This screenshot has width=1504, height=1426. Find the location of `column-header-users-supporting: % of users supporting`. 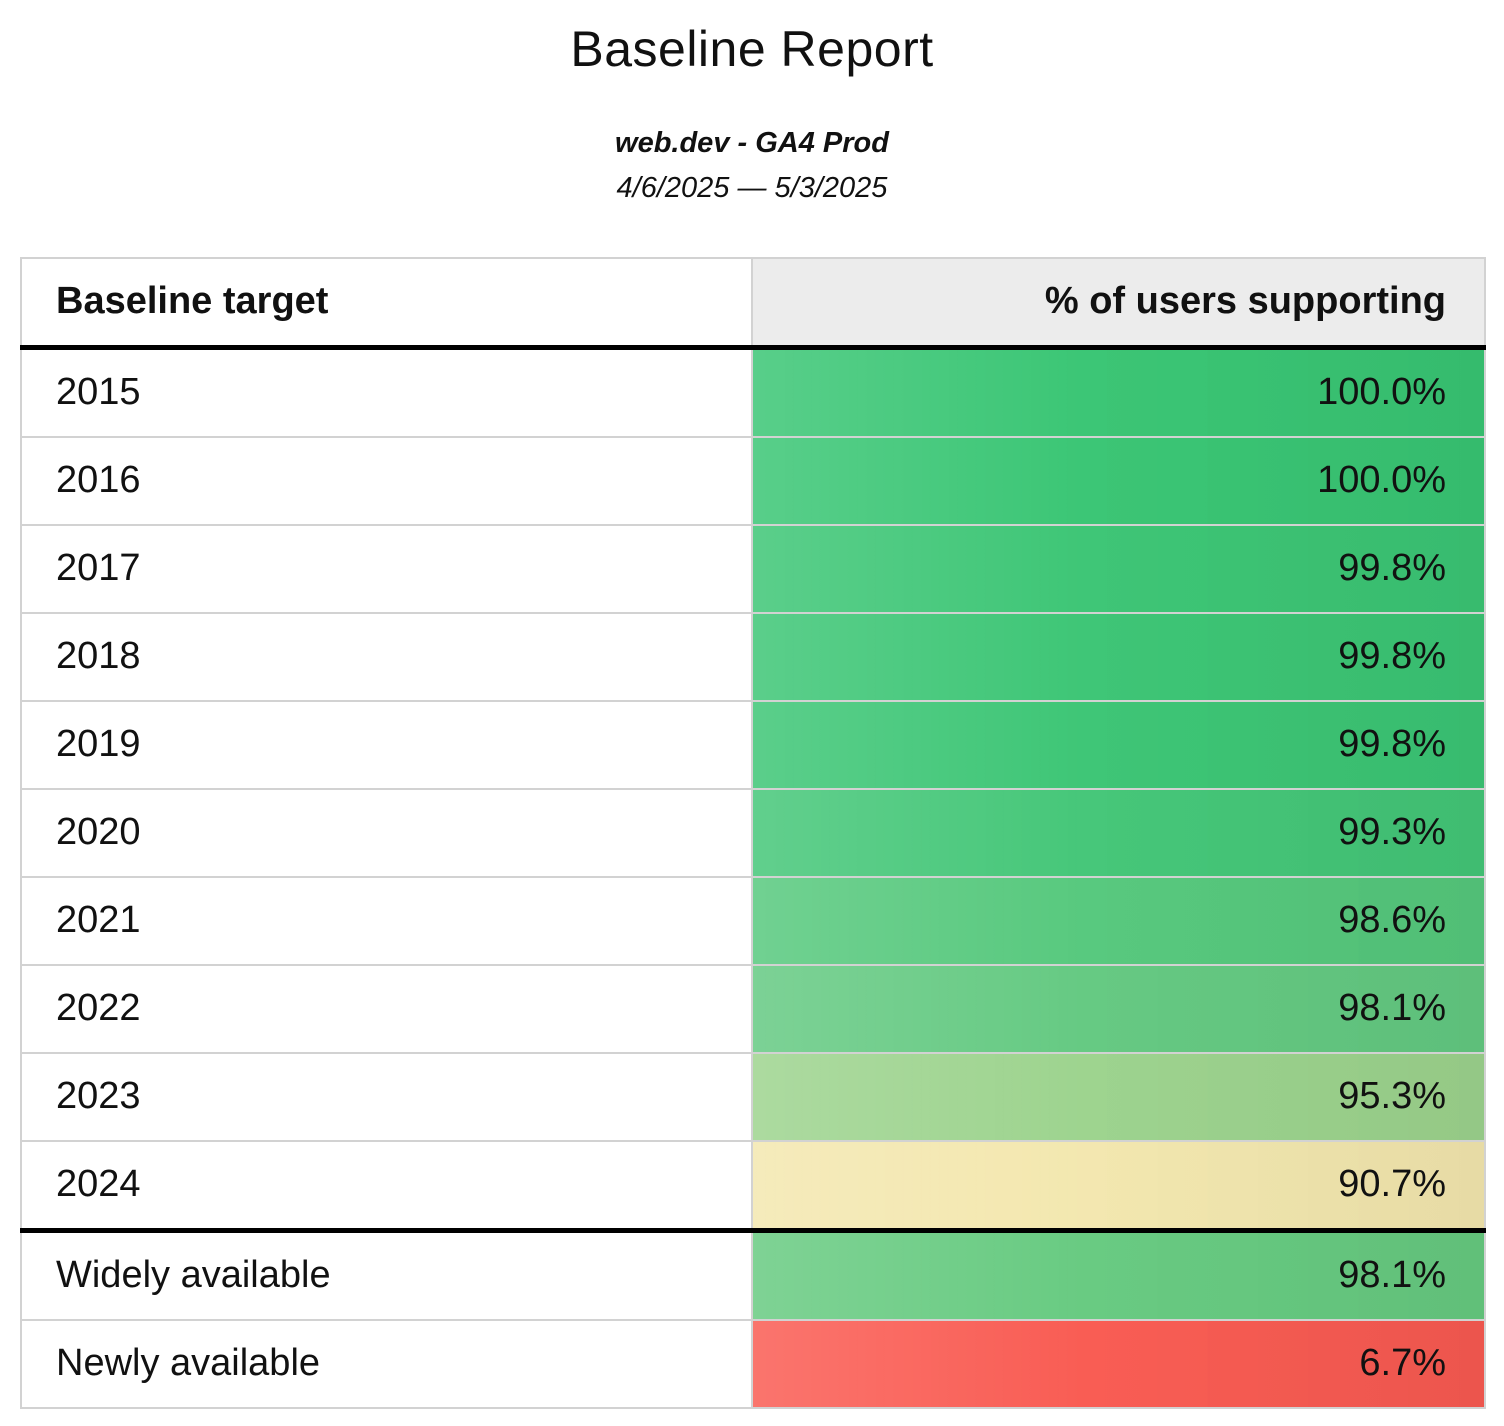

column-header-users-supporting: % of users supporting is located at coordinates (1118, 303).